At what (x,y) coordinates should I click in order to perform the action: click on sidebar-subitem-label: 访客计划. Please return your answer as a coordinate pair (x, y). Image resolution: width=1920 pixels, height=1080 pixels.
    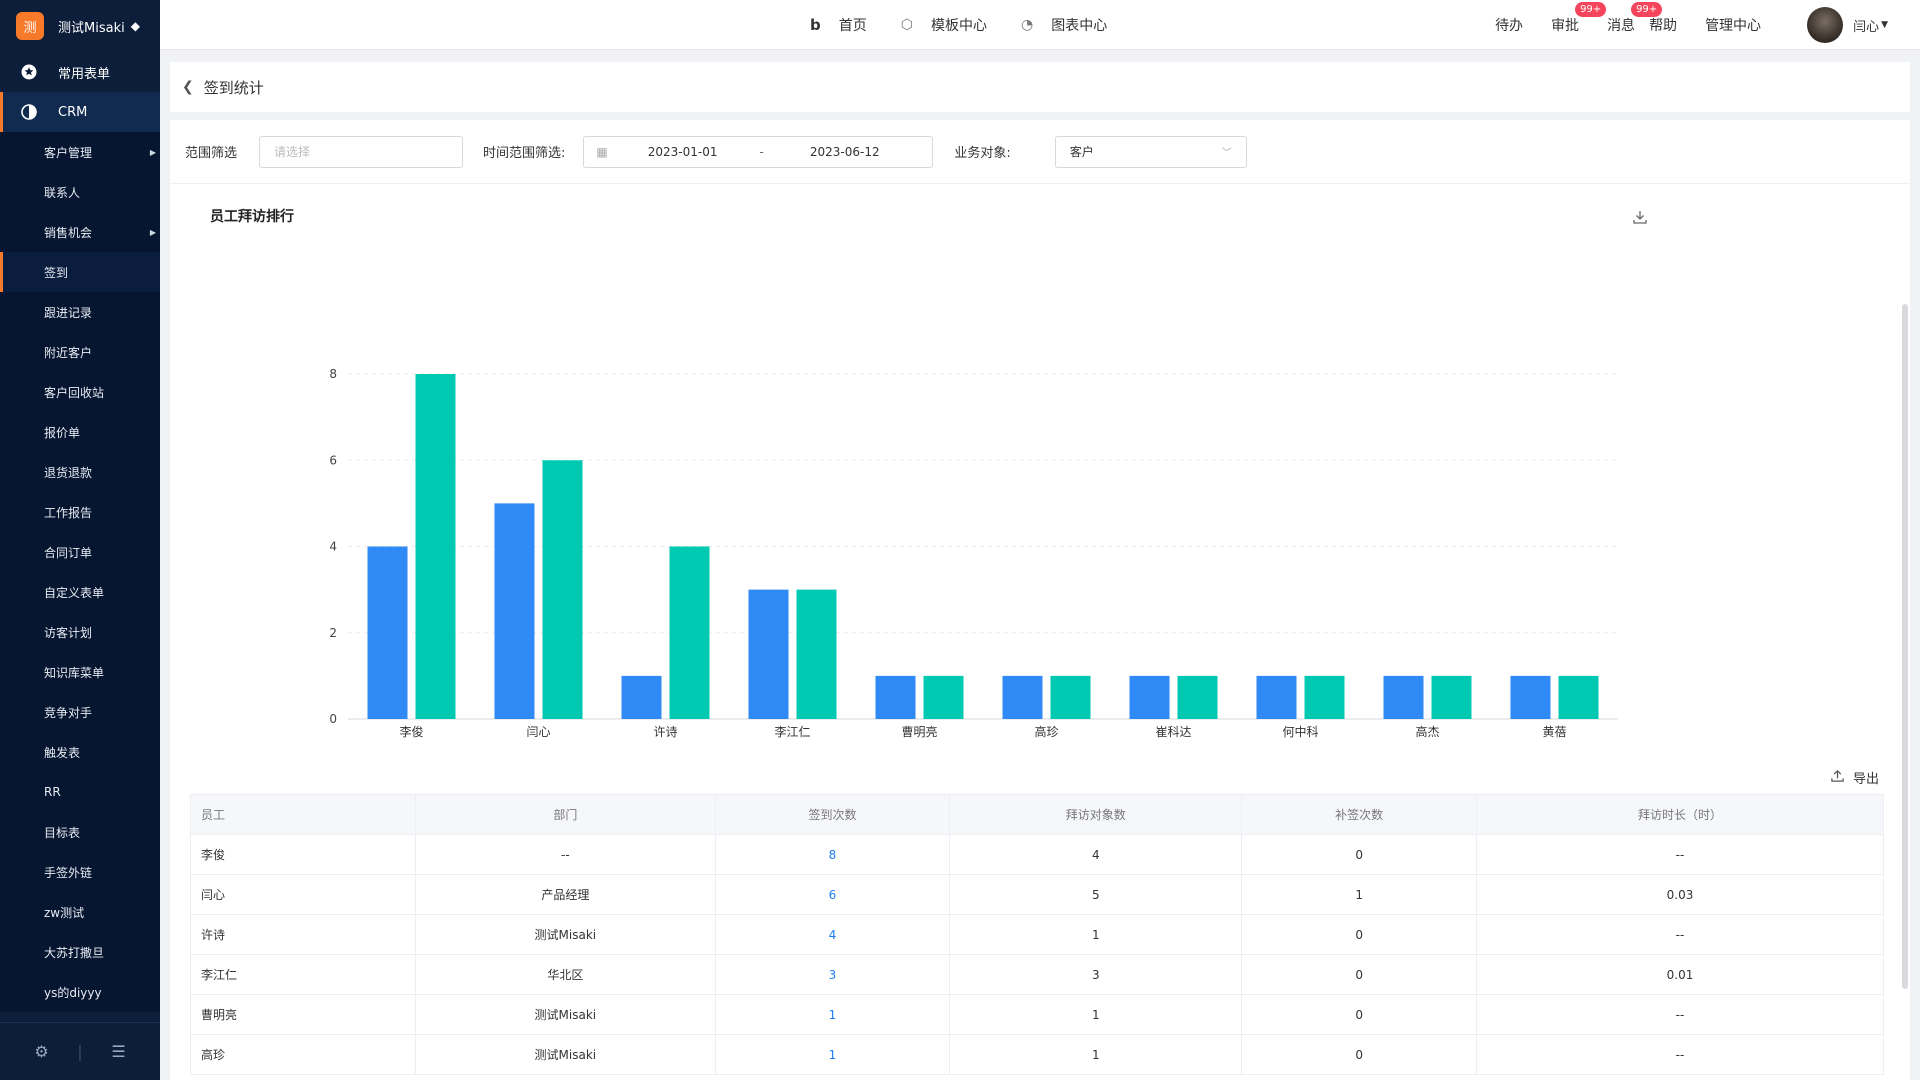
    Looking at the image, I should click on (68, 632).